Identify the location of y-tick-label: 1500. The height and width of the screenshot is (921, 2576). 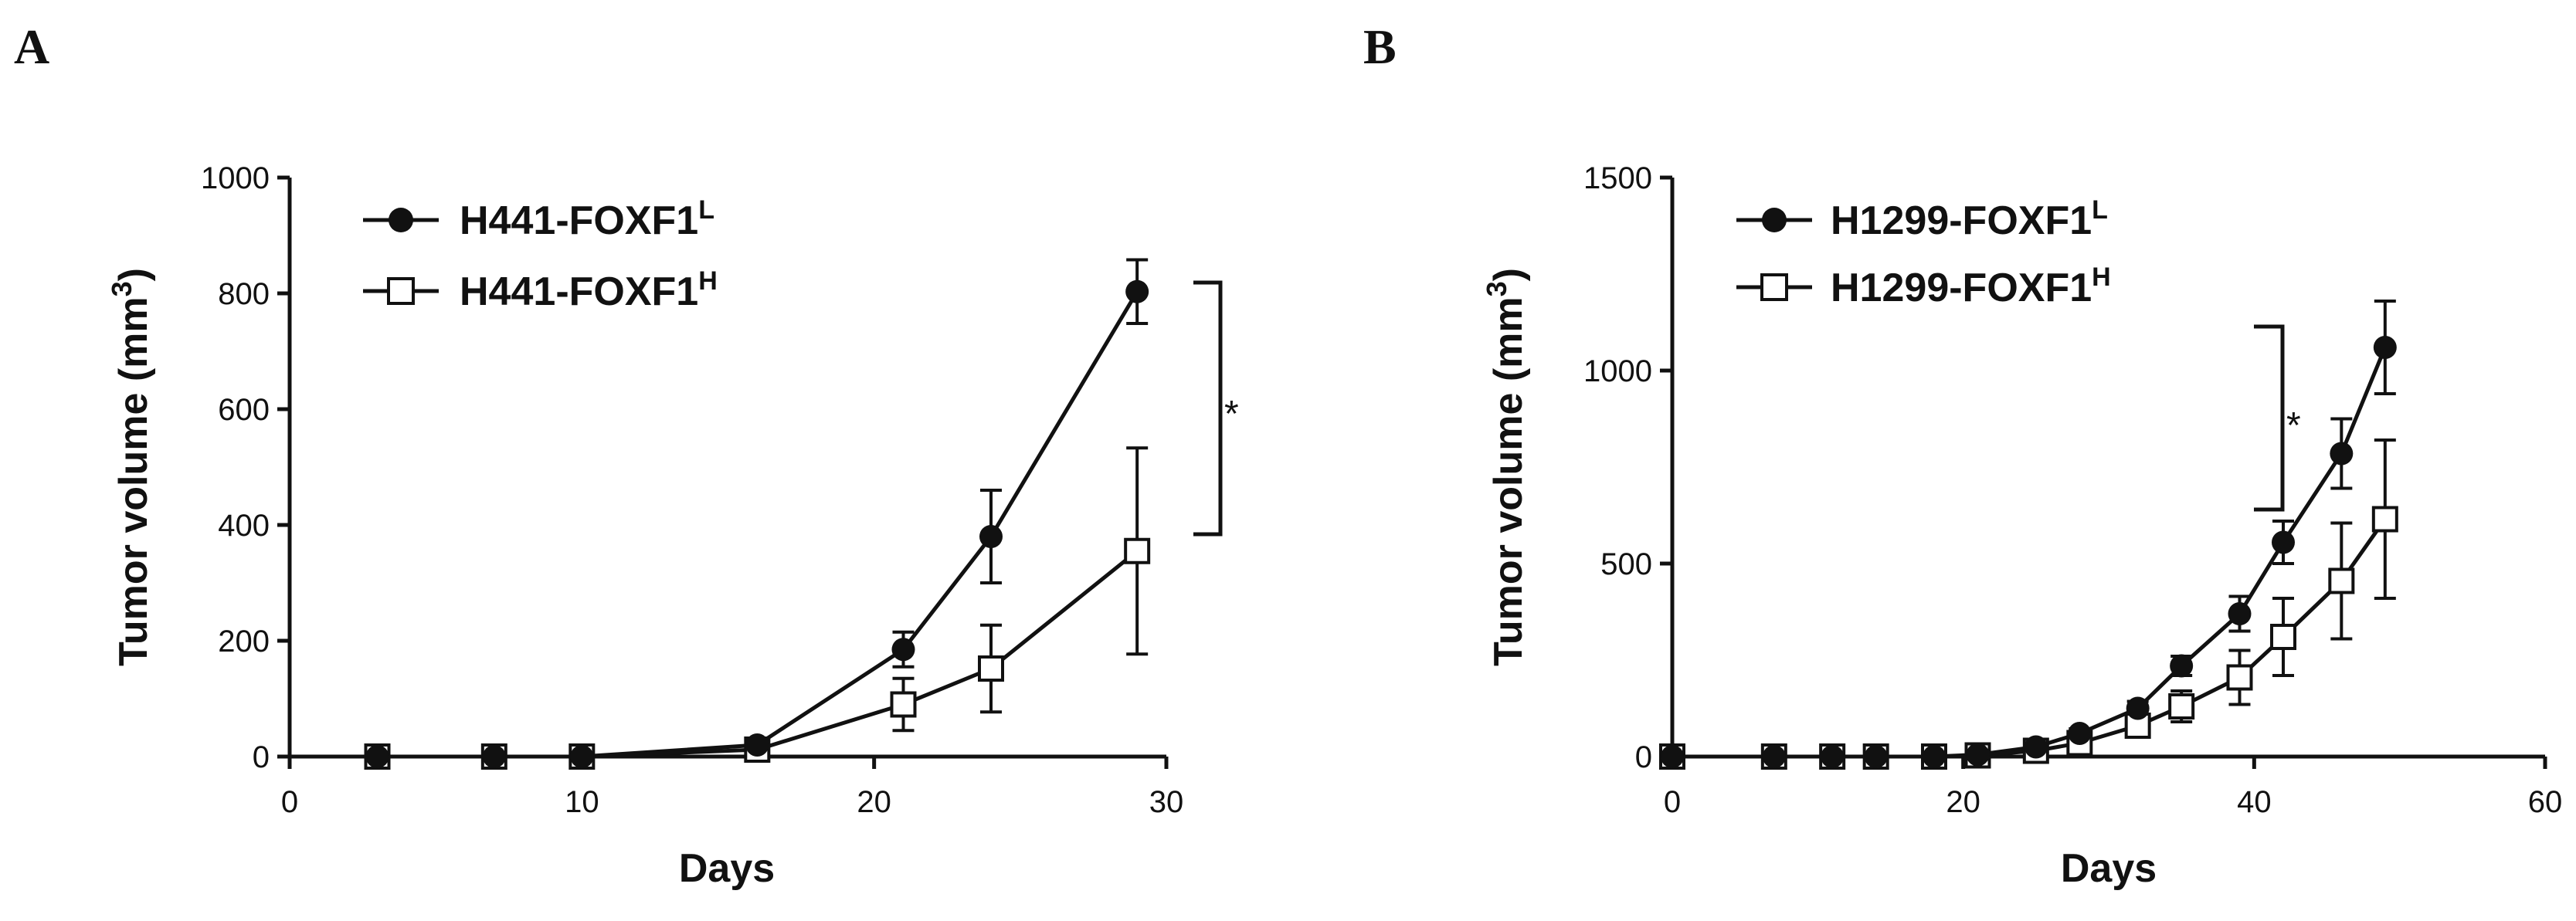
(1617, 178).